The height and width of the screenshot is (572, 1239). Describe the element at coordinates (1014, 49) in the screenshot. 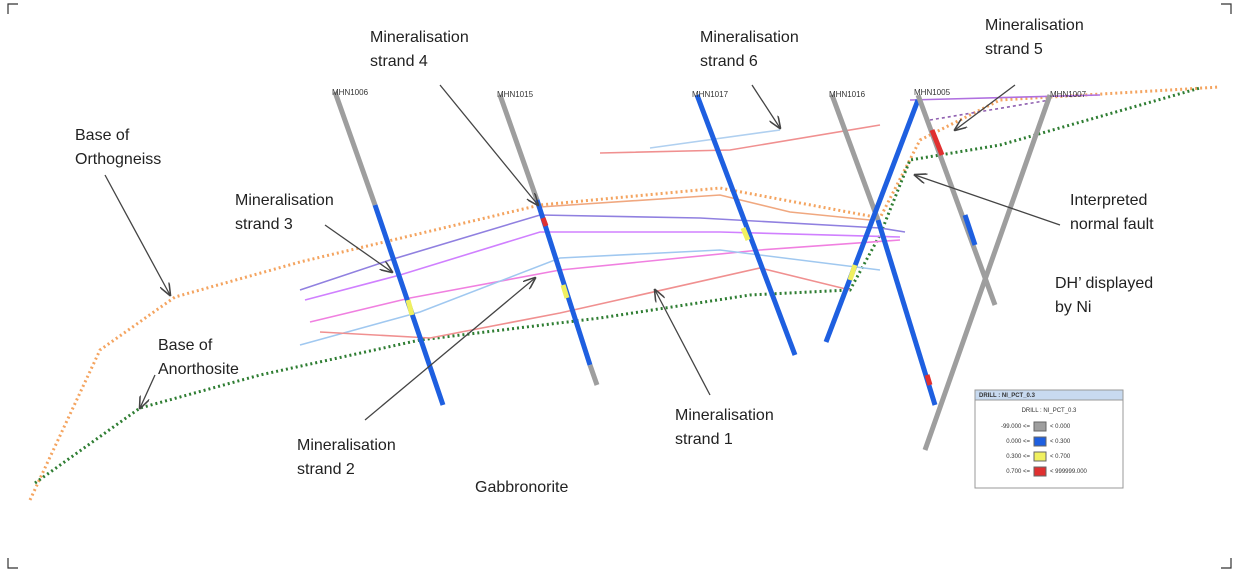

I see `annotation-text: strand 5` at that location.